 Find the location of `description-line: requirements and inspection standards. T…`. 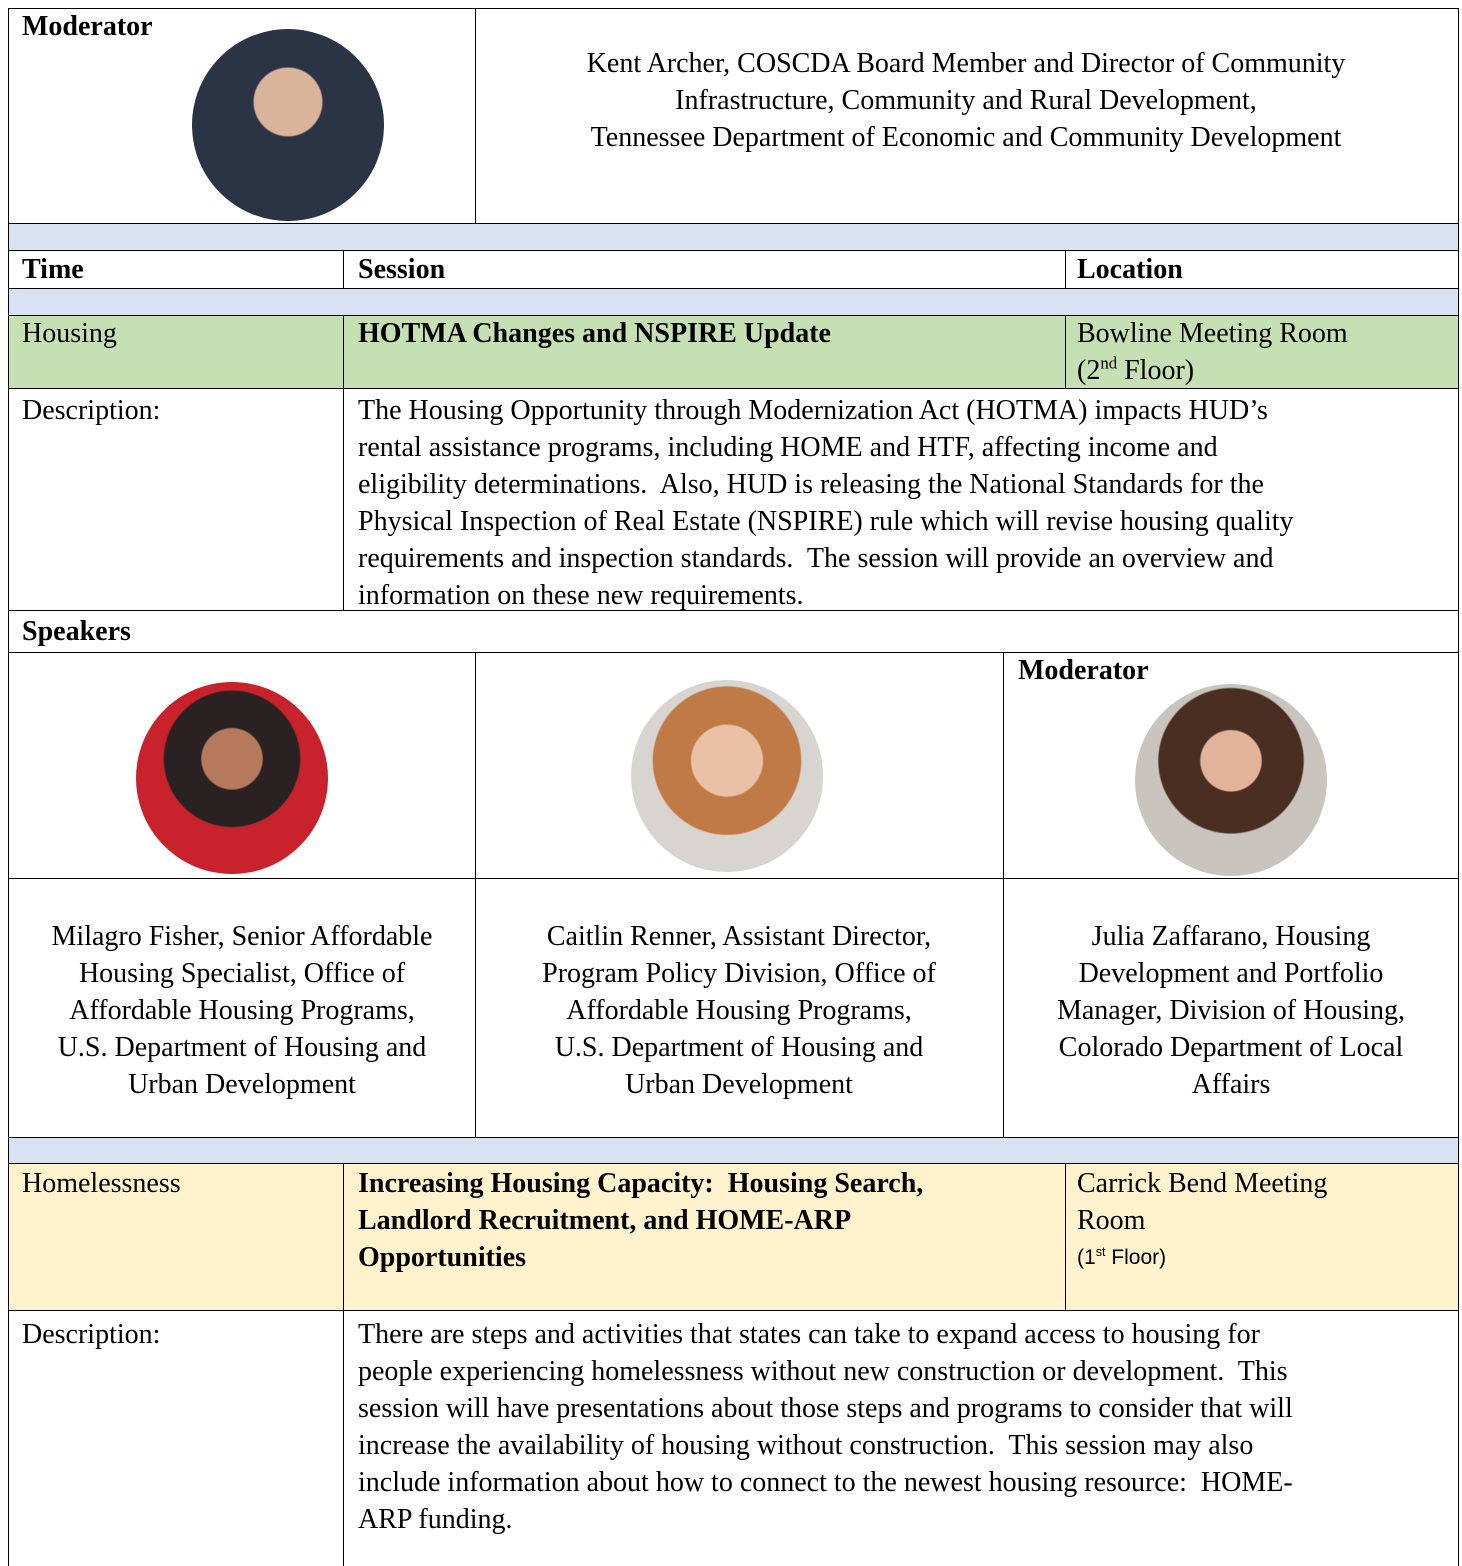

description-line: requirements and inspection standards. T… is located at coordinates (816, 558).